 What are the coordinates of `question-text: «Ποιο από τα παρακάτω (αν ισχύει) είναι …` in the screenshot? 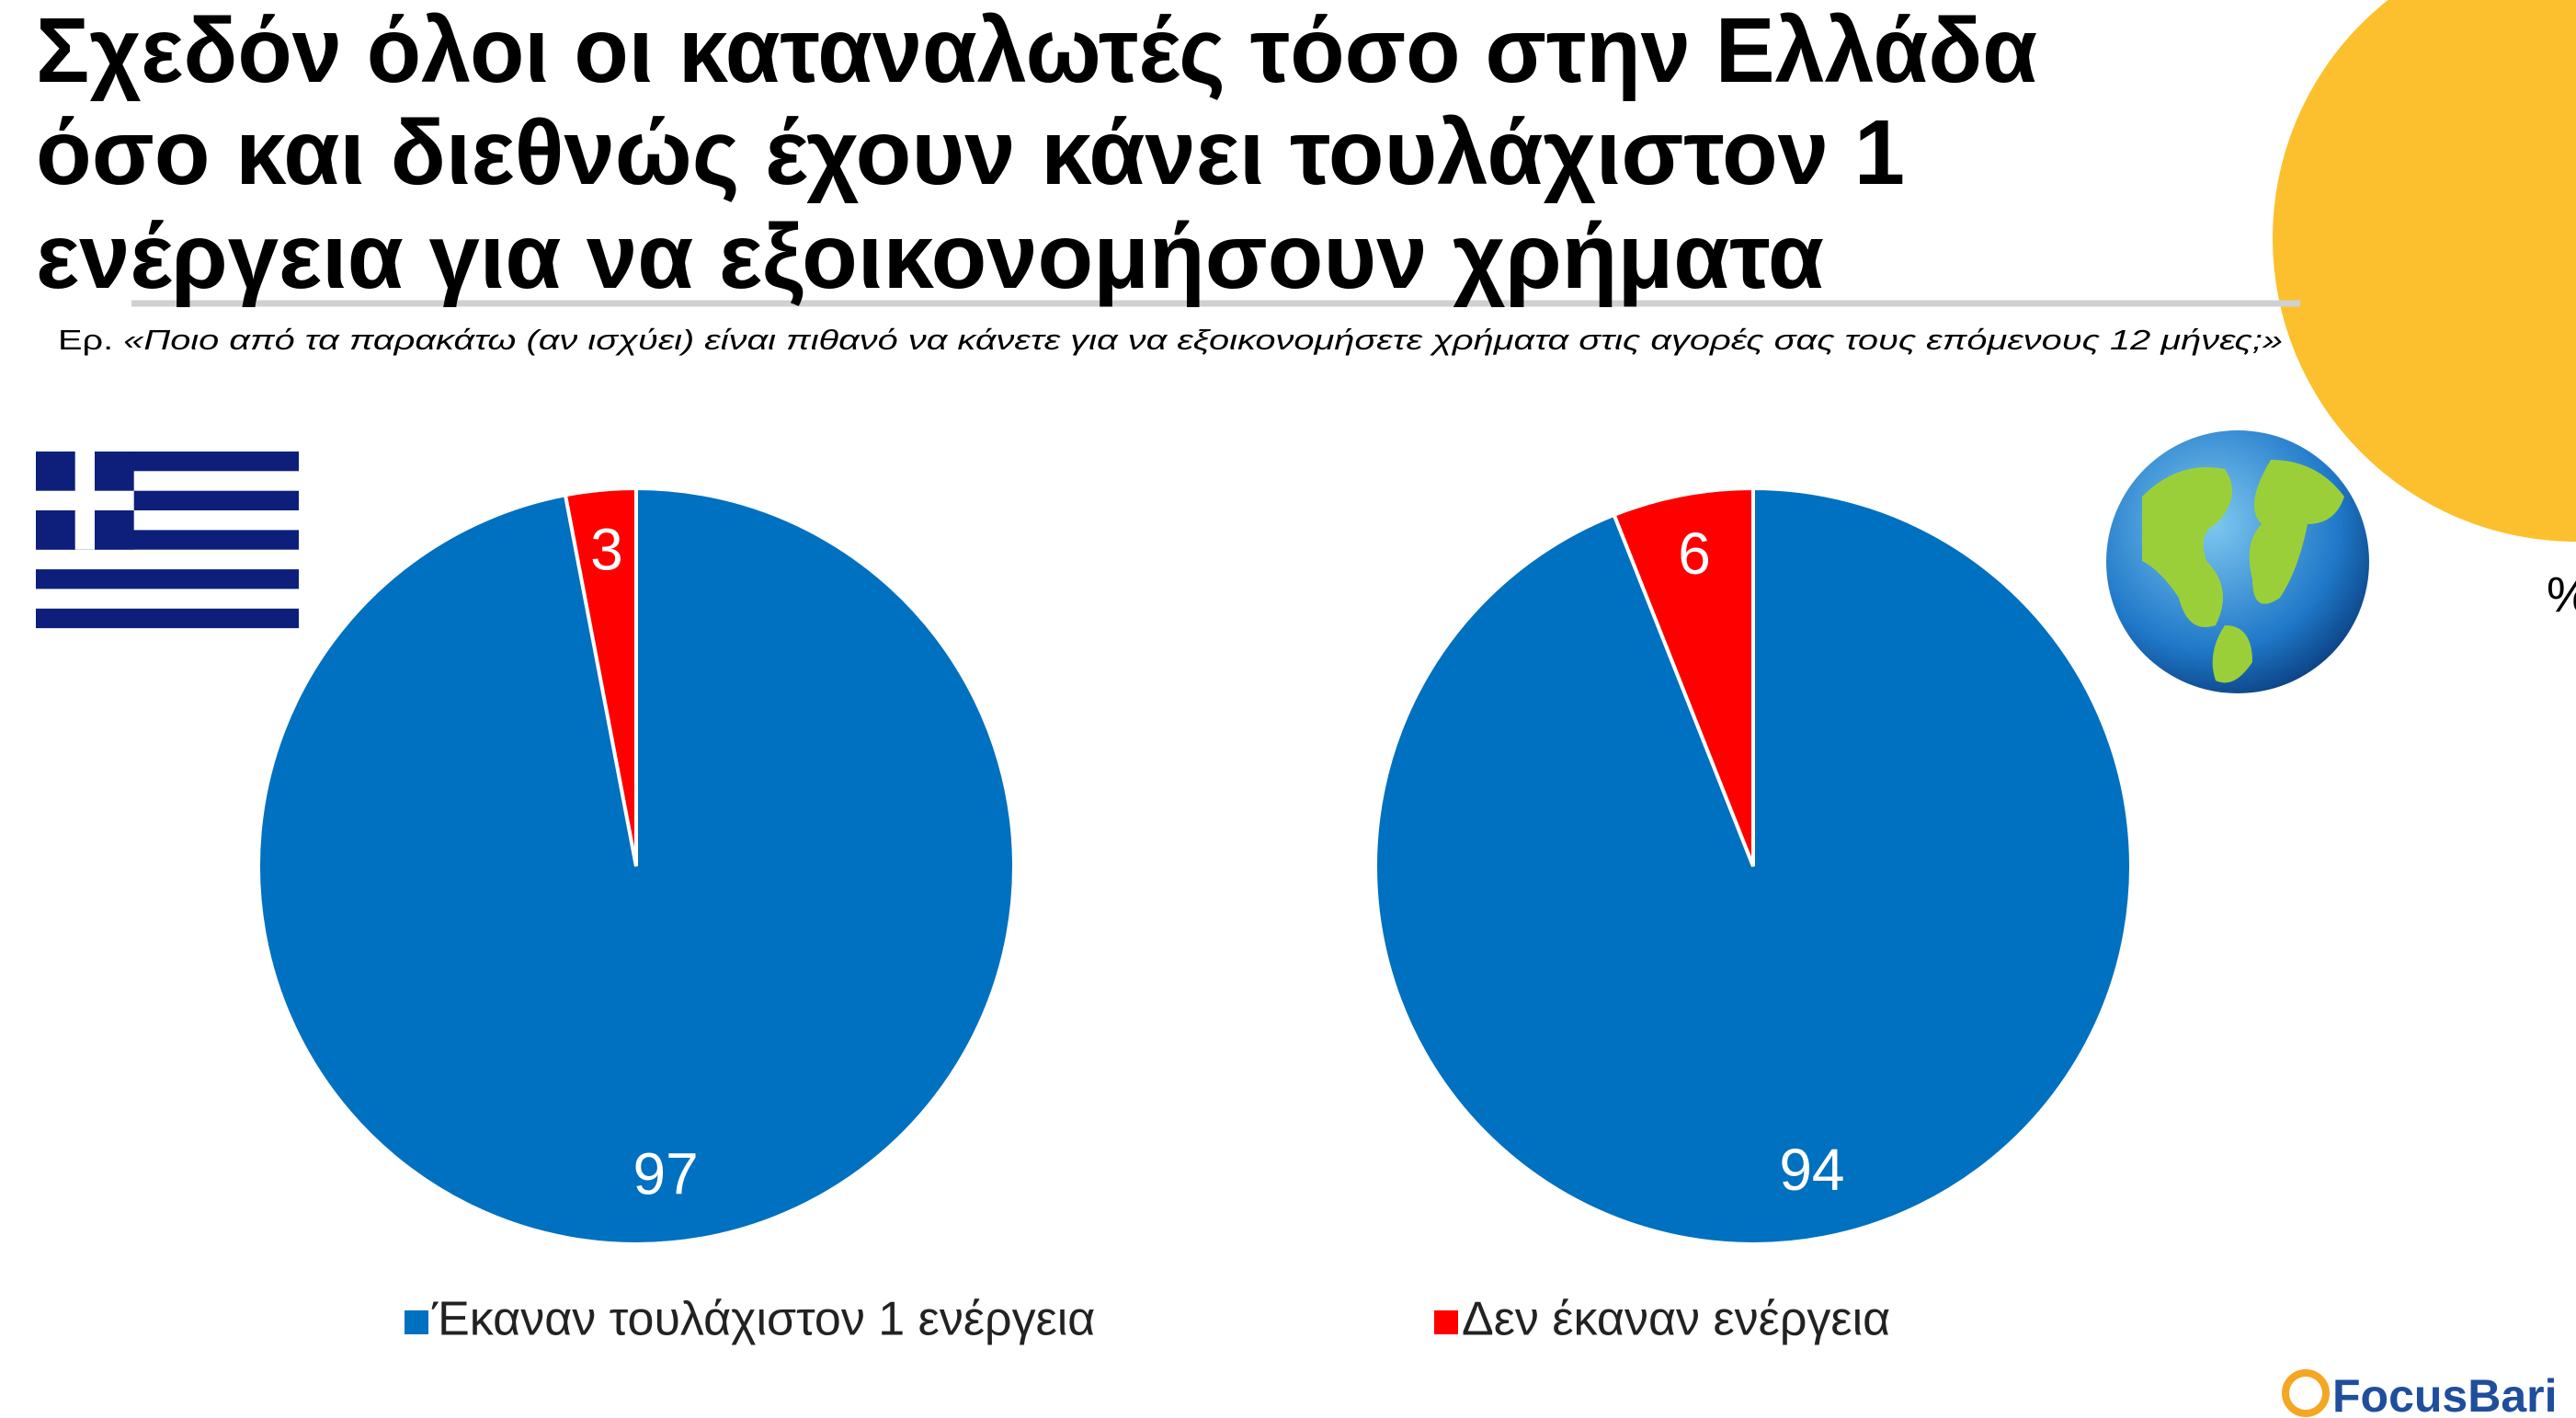 It's located at (1203, 340).